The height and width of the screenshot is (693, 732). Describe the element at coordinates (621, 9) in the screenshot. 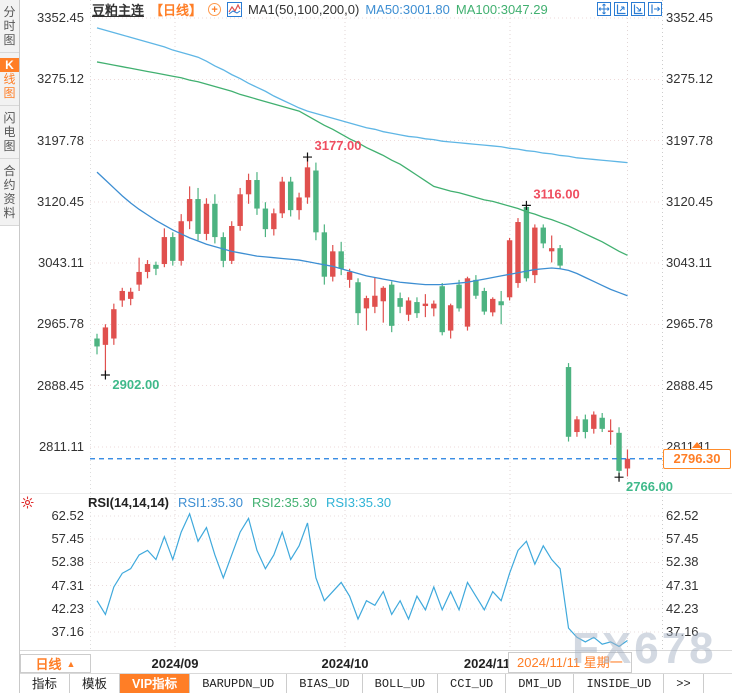

I see `y-axis-zoom-icon` at that location.